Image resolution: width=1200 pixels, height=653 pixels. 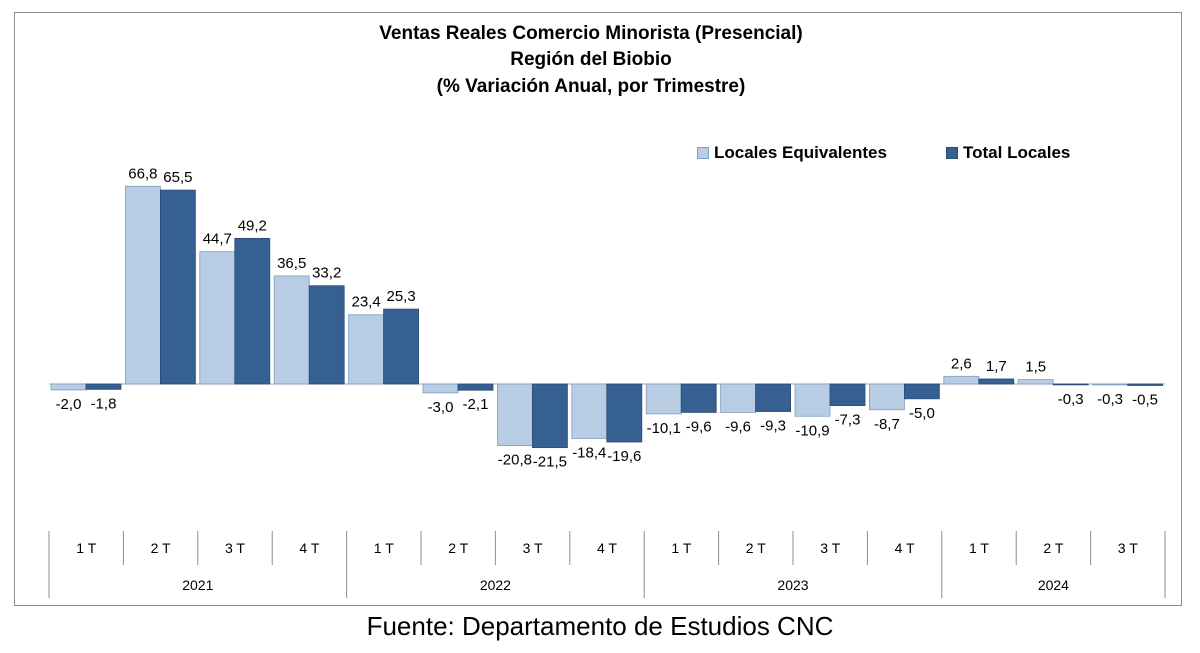 I want to click on data-label-locales-equivalentes-1: 66,8, so click(x=142, y=173).